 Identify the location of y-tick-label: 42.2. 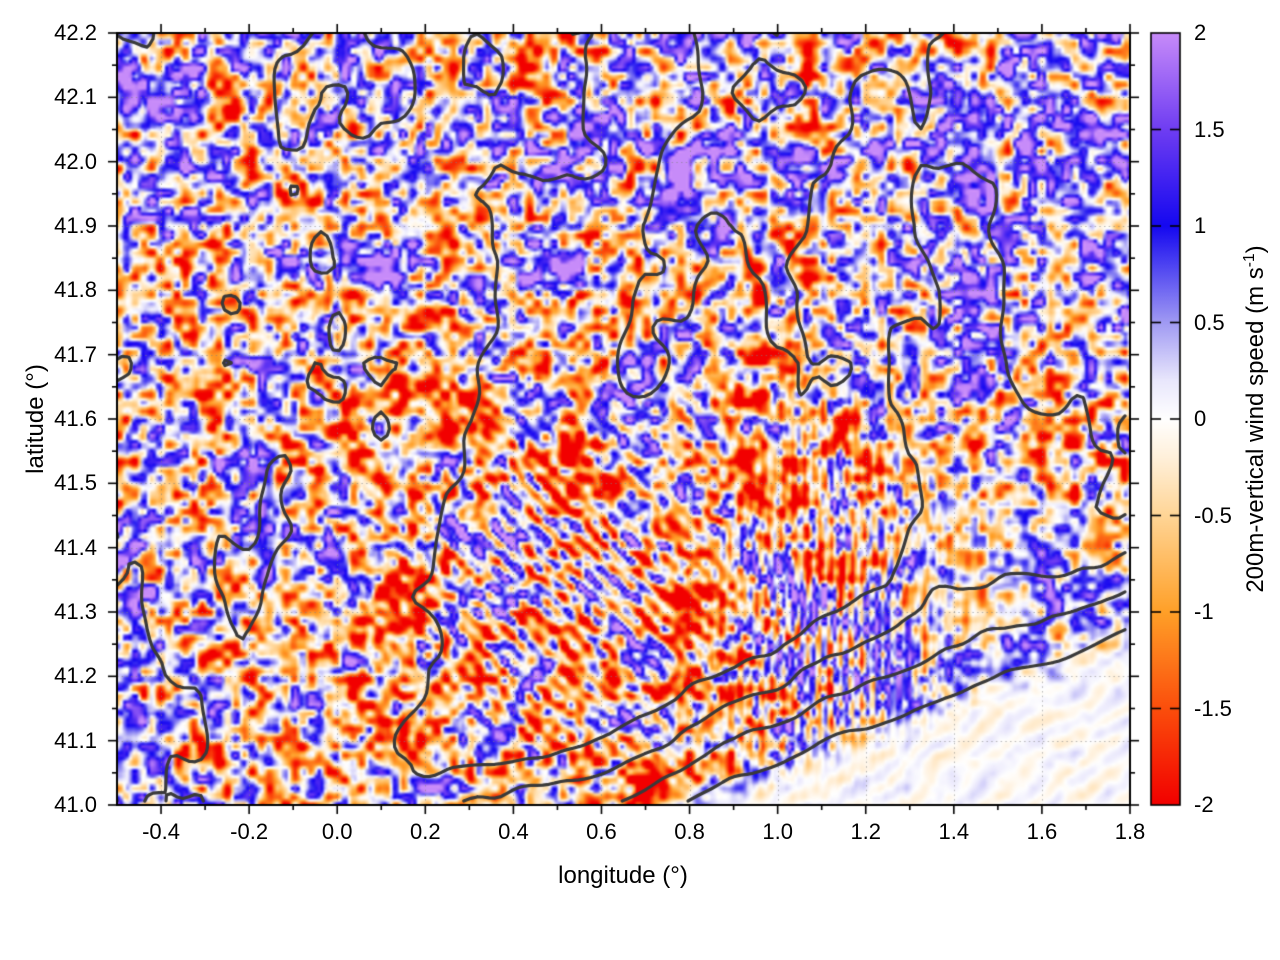
(75, 32).